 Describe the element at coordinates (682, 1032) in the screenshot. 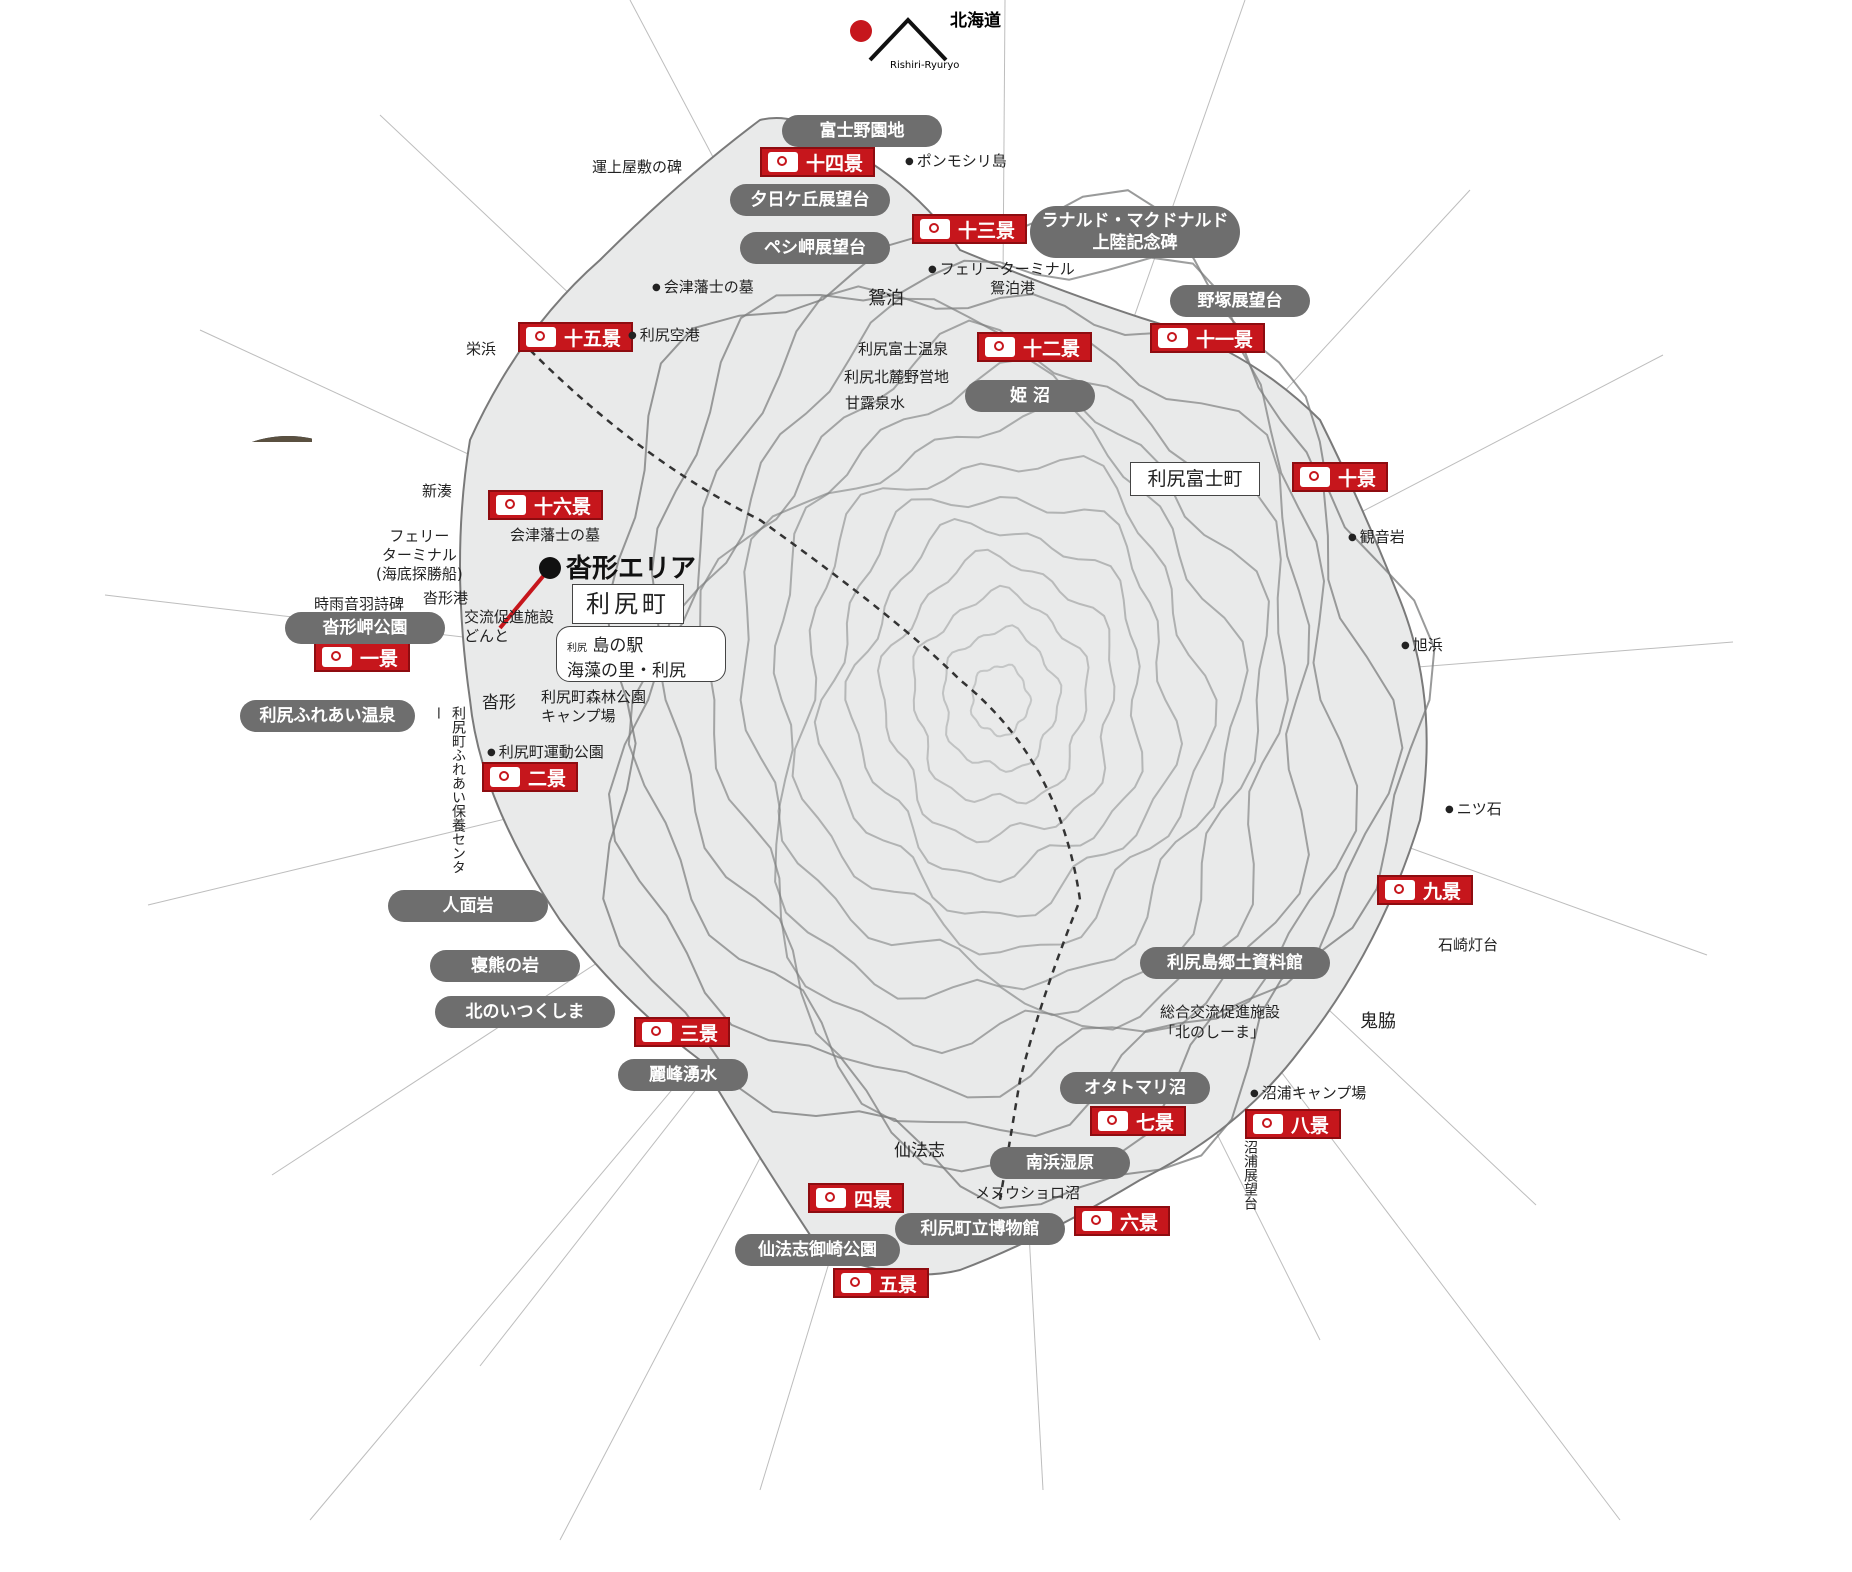

I see `viewpoint-3: 三景` at that location.